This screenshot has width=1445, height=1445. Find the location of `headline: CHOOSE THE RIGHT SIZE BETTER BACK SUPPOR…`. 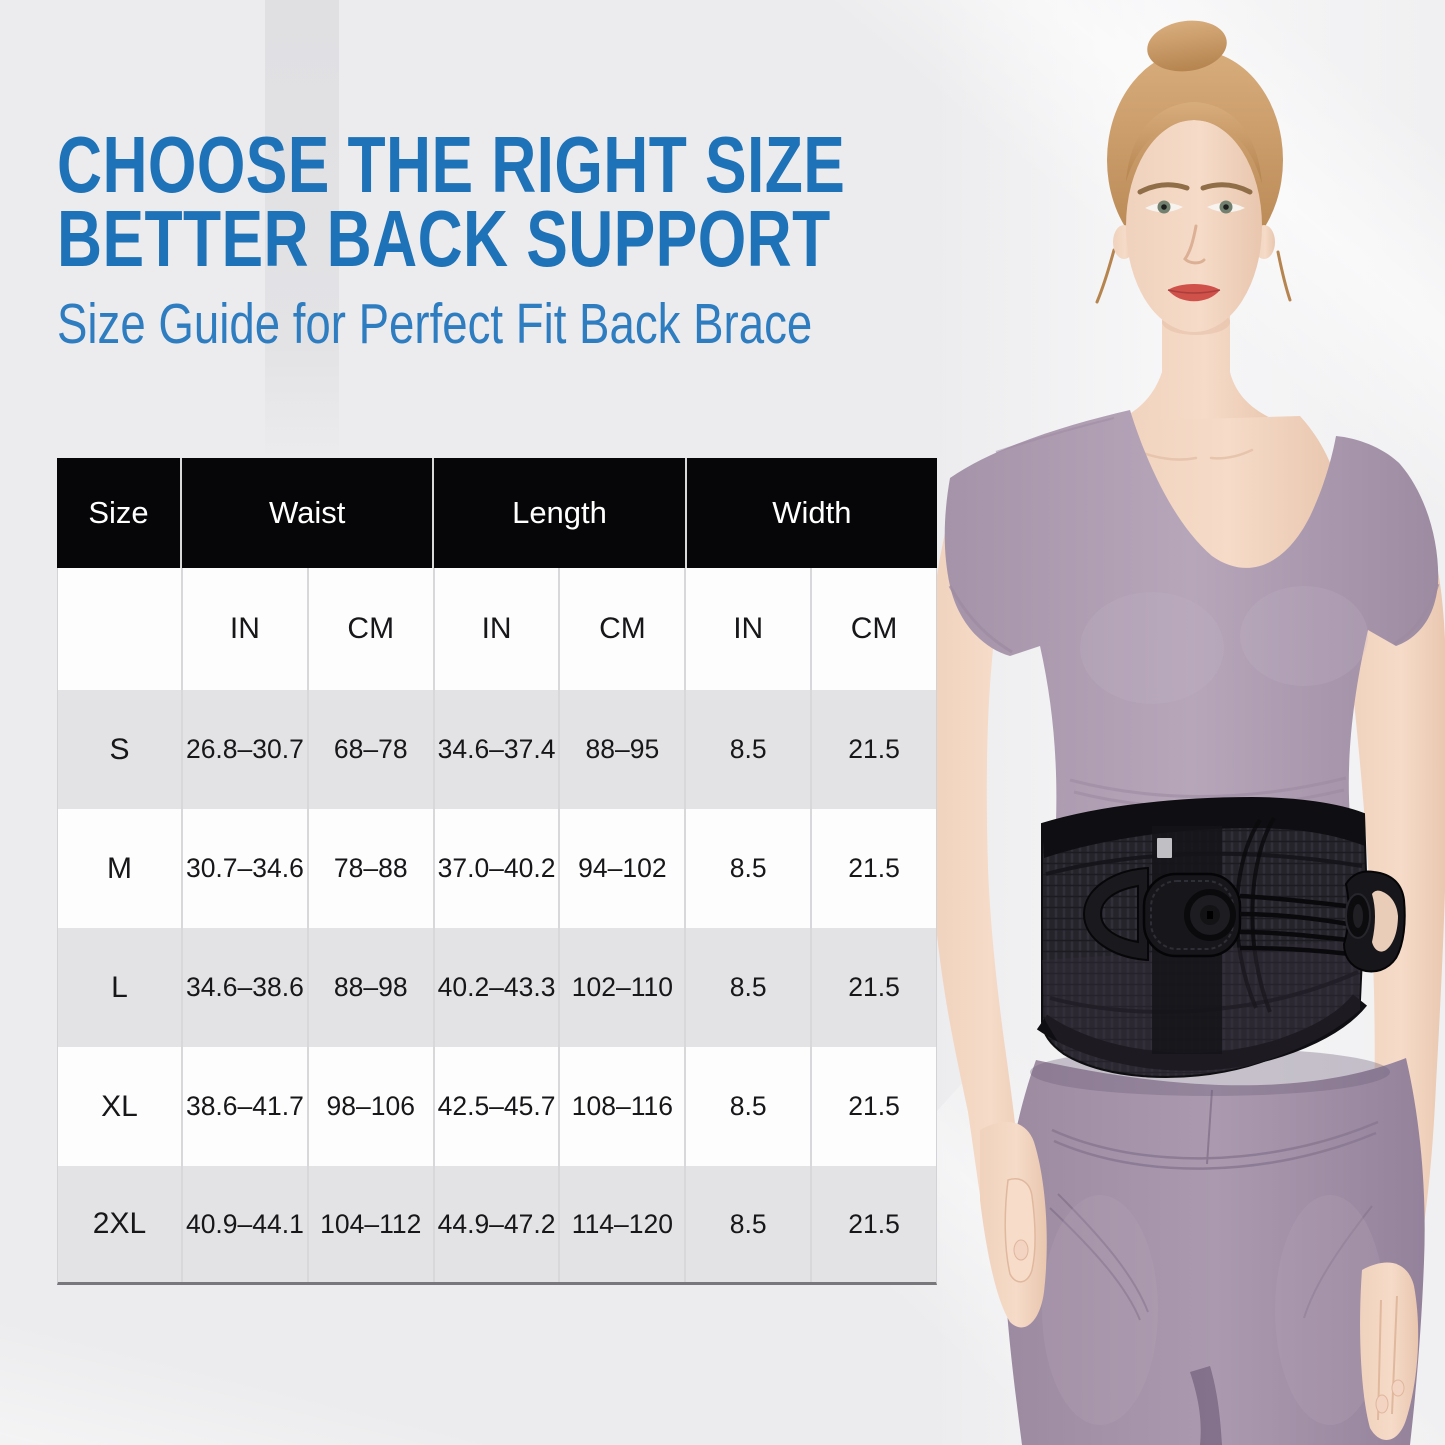

headline: CHOOSE THE RIGHT SIZE BETTER BACK SUPPOR… is located at coordinates (562, 238).